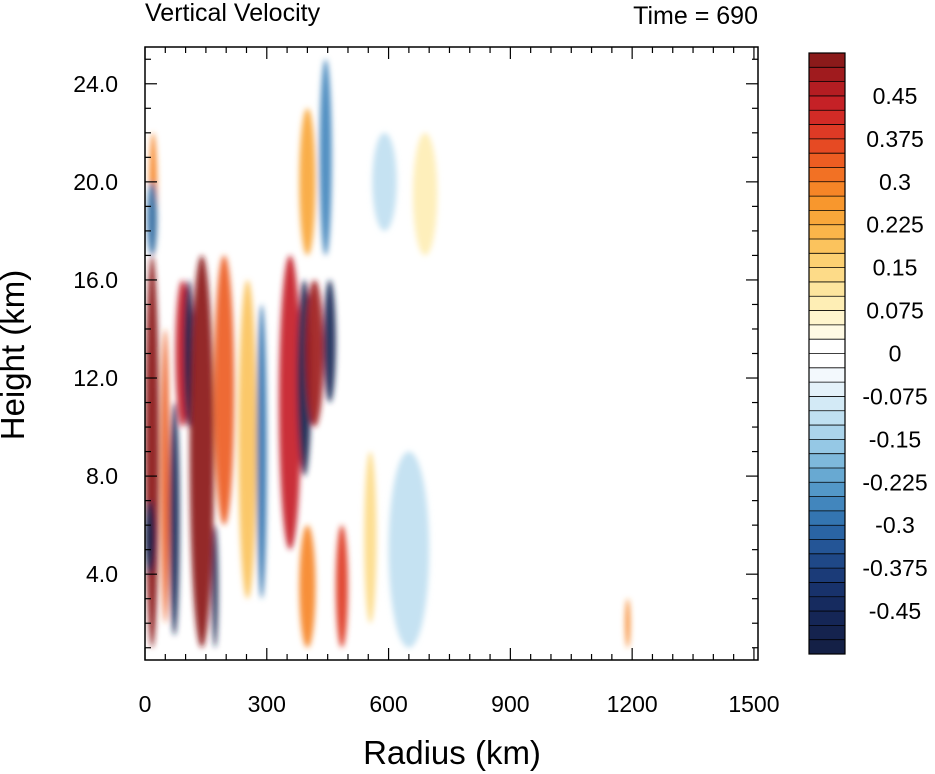 This screenshot has height=774, width=935. What do you see at coordinates (388, 704) in the screenshot?
I see `x-tick-label: 600` at bounding box center [388, 704].